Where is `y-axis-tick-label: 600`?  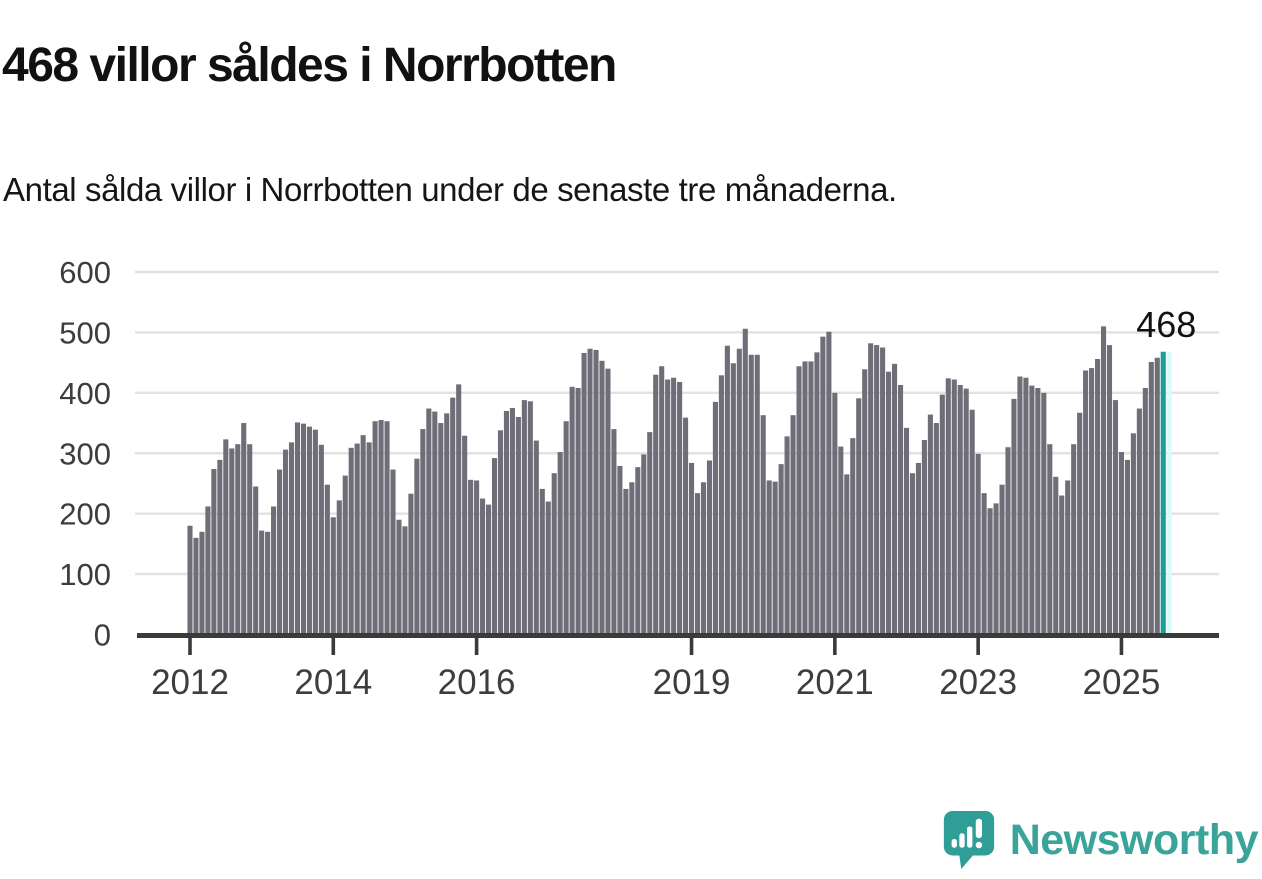 y-axis-tick-label: 600 is located at coordinates (85, 272).